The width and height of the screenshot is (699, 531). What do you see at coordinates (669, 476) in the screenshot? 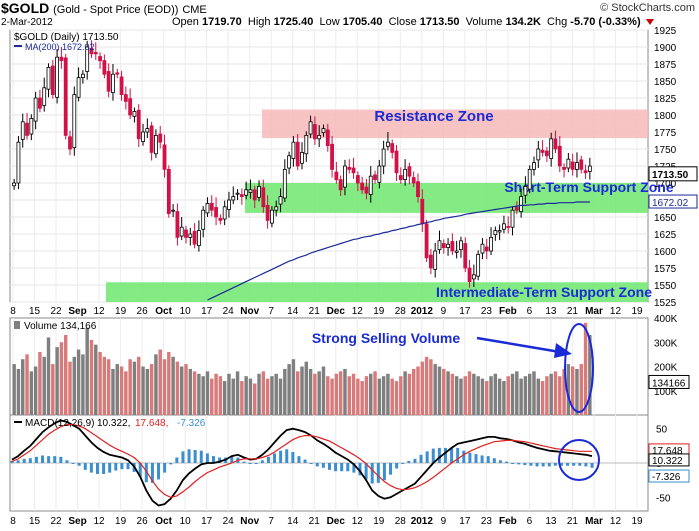
I see `macd-value-box` at bounding box center [669, 476].